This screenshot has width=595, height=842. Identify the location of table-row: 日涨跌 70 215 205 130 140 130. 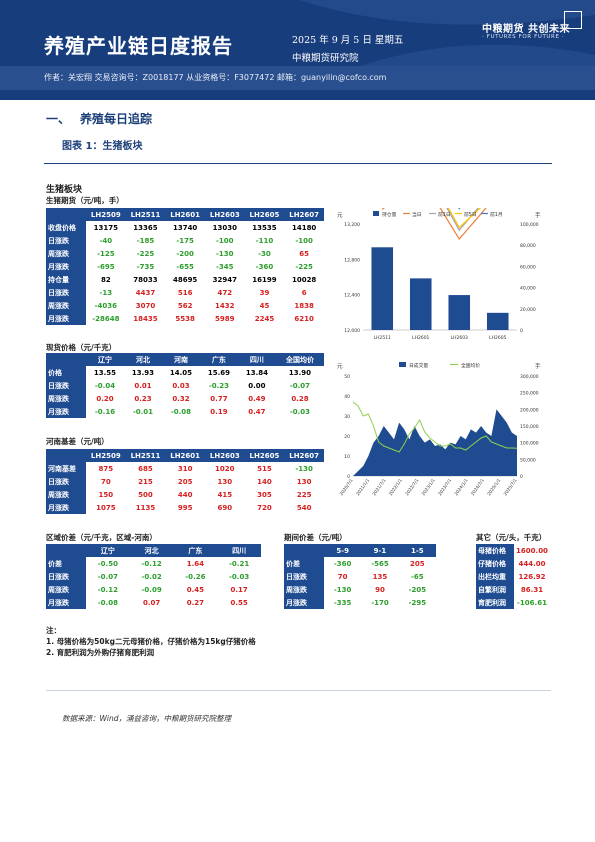
(185, 481).